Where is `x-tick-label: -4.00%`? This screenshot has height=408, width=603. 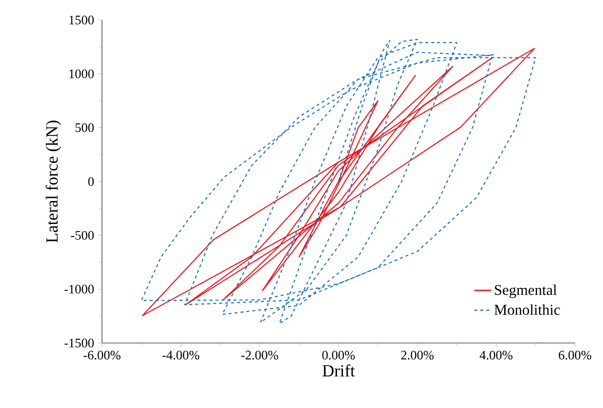 x-tick-label: -4.00% is located at coordinates (181, 355).